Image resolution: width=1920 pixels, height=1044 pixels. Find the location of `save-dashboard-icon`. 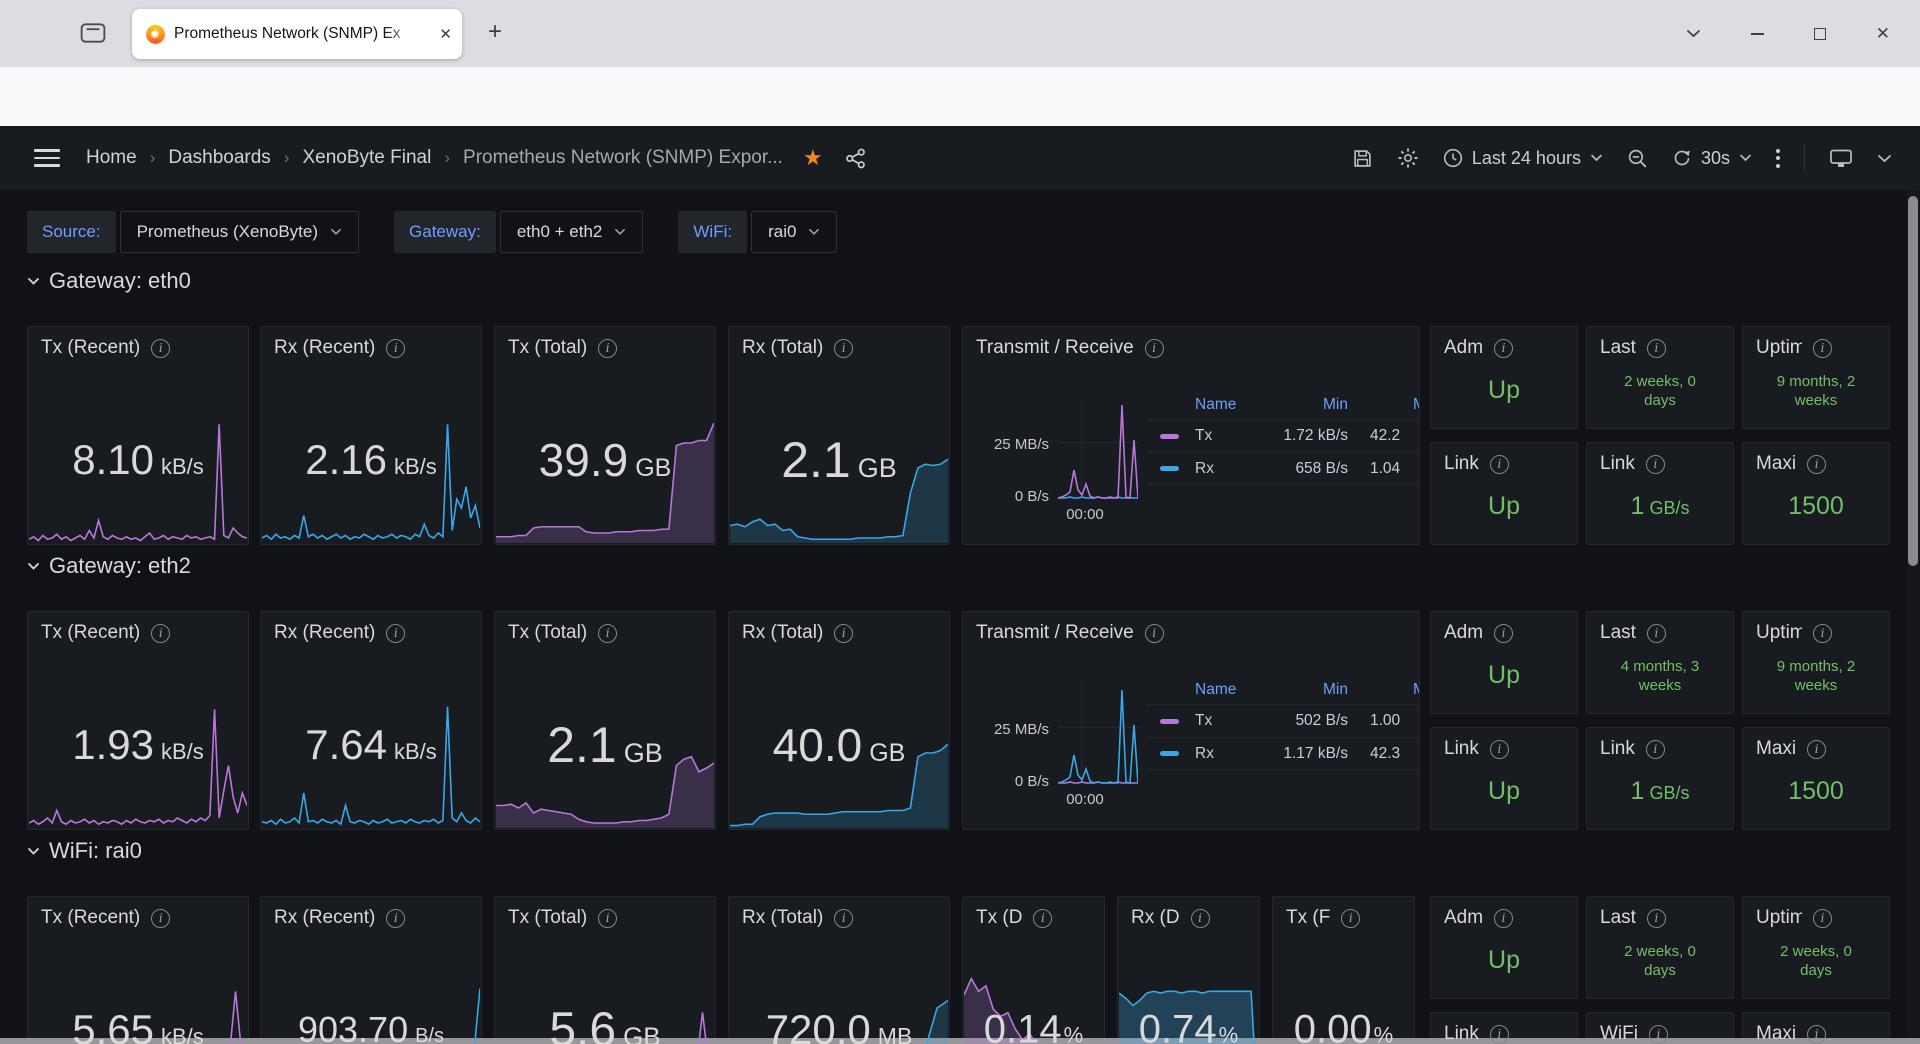

save-dashboard-icon is located at coordinates (1362, 158).